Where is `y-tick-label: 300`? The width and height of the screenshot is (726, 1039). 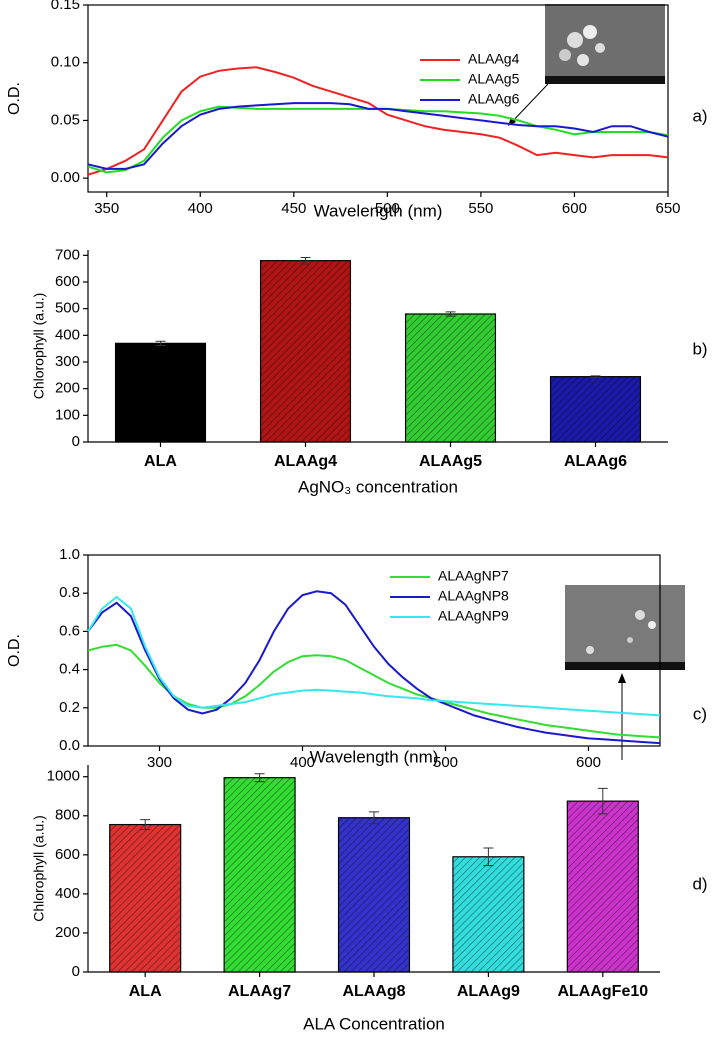 y-tick-label: 300 is located at coordinates (67, 361).